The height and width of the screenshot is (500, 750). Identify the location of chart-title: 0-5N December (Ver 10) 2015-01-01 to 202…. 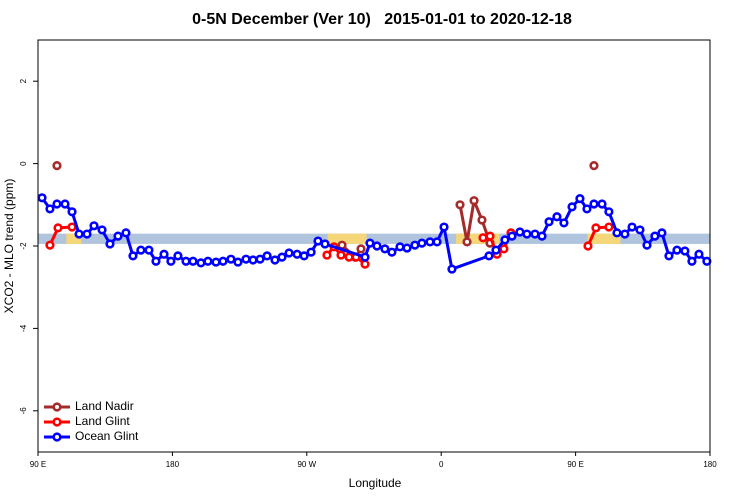
(382, 19).